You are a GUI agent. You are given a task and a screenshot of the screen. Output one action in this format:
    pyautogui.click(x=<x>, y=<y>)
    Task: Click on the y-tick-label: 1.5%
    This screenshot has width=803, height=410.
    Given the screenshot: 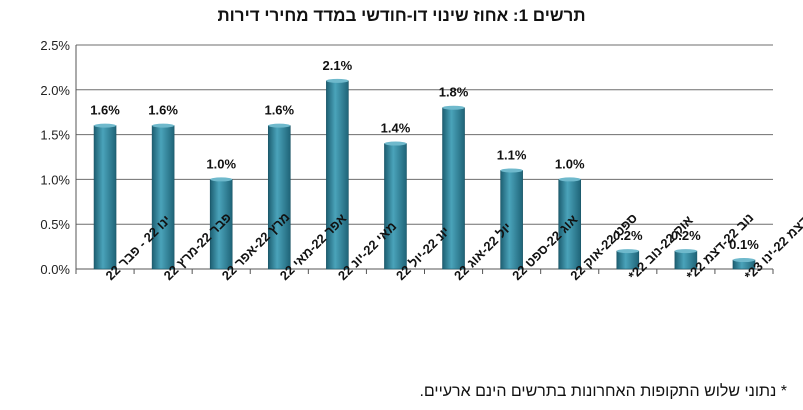 What is the action you would take?
    pyautogui.click(x=55, y=135)
    